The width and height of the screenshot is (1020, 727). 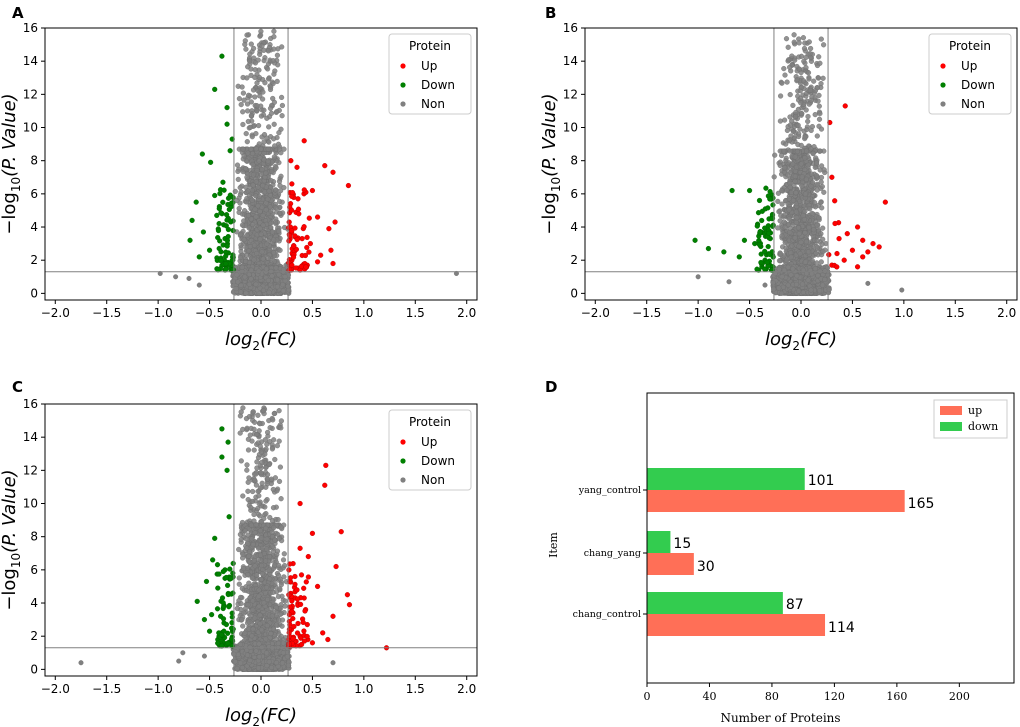 What do you see at coordinates (595, 313) in the screenshot?
I see `x-tick-label: −2.0` at bounding box center [595, 313].